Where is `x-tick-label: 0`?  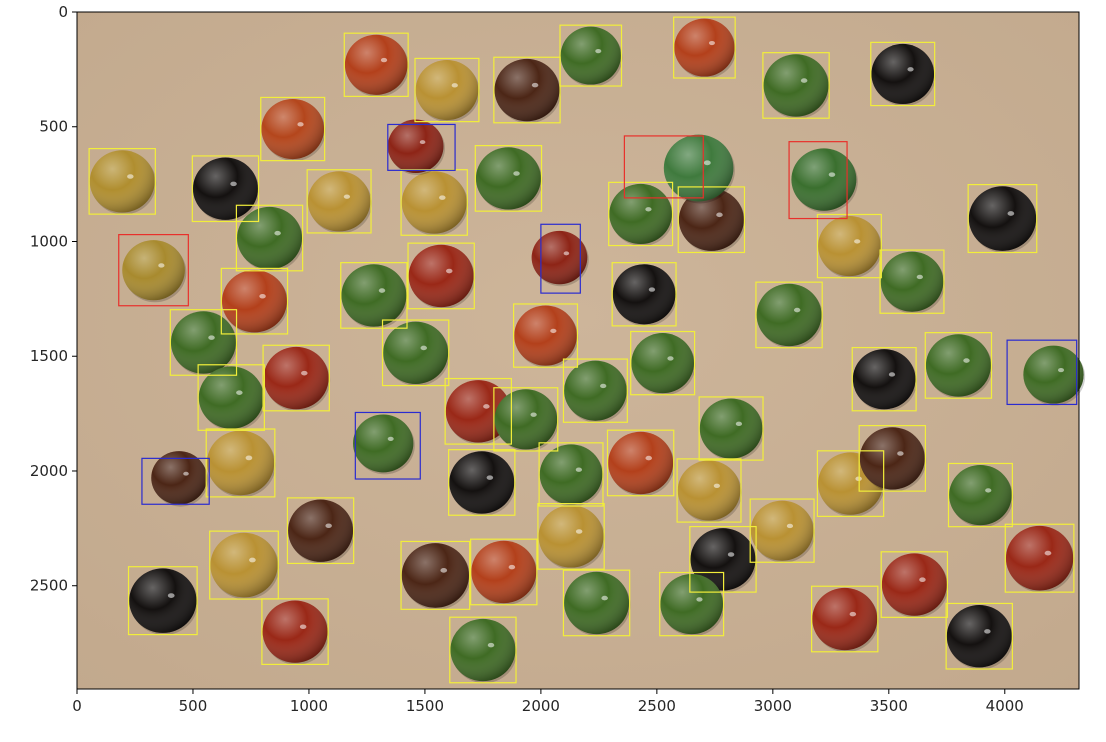
x-tick-label: 0 is located at coordinates (77, 706).